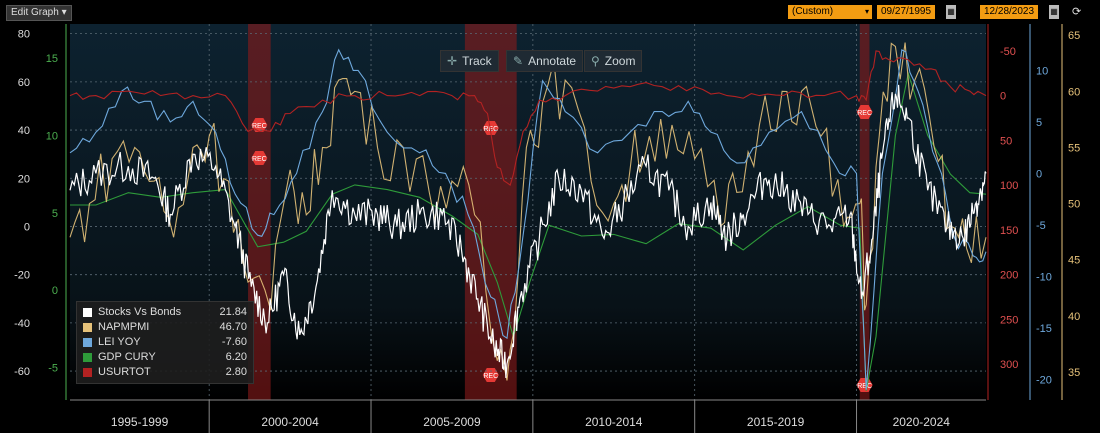 The height and width of the screenshot is (433, 1100). What do you see at coordinates (864, 212) in the screenshot?
I see `recession-band` at bounding box center [864, 212].